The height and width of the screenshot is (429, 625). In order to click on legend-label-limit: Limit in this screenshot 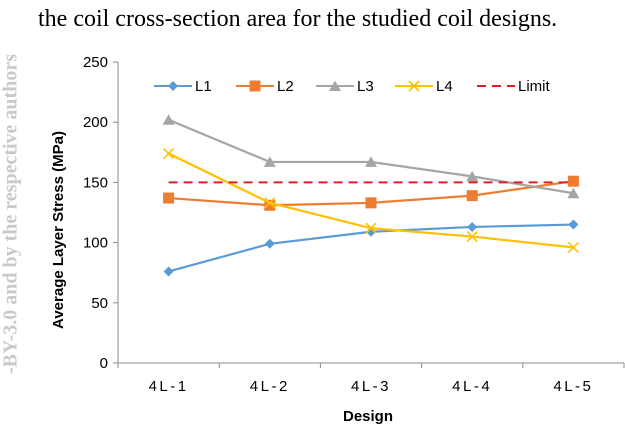, I will do `click(534, 86)`.